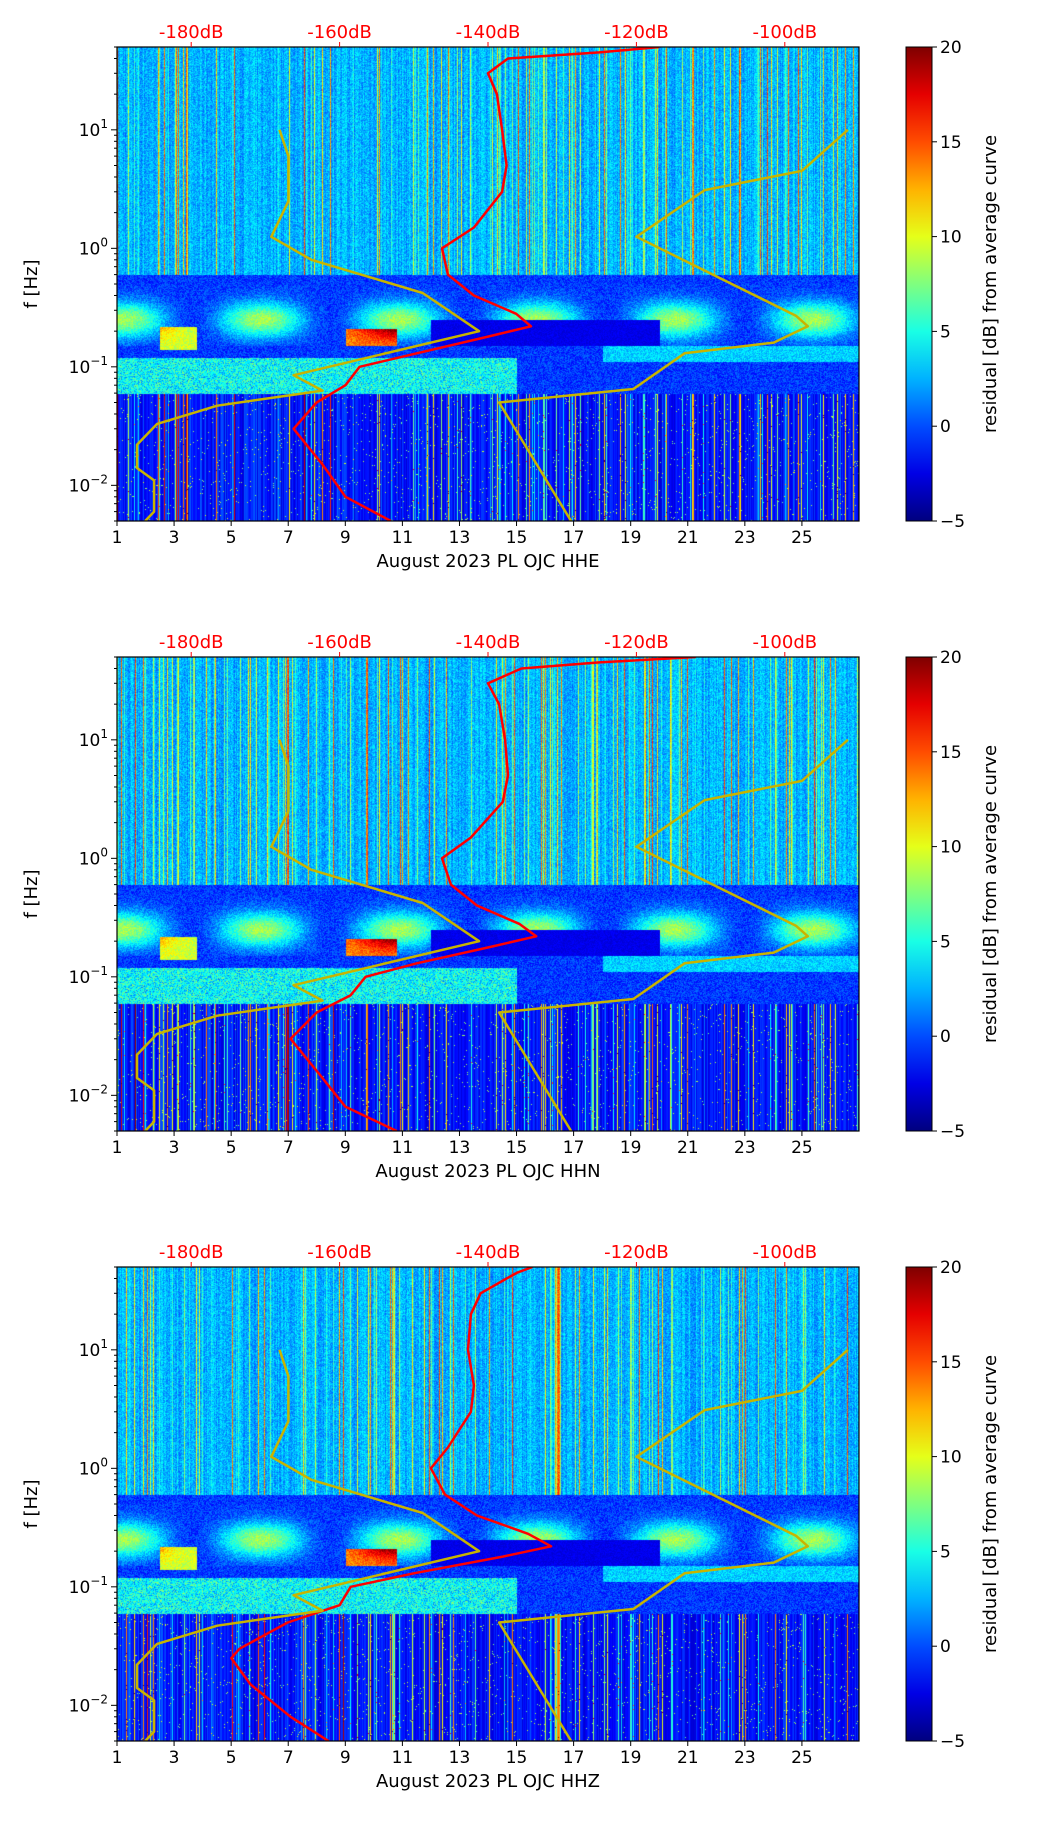 The width and height of the screenshot is (1052, 1822). I want to click on x-axis-label: August 2023 PL OJC HHE, so click(487, 561).